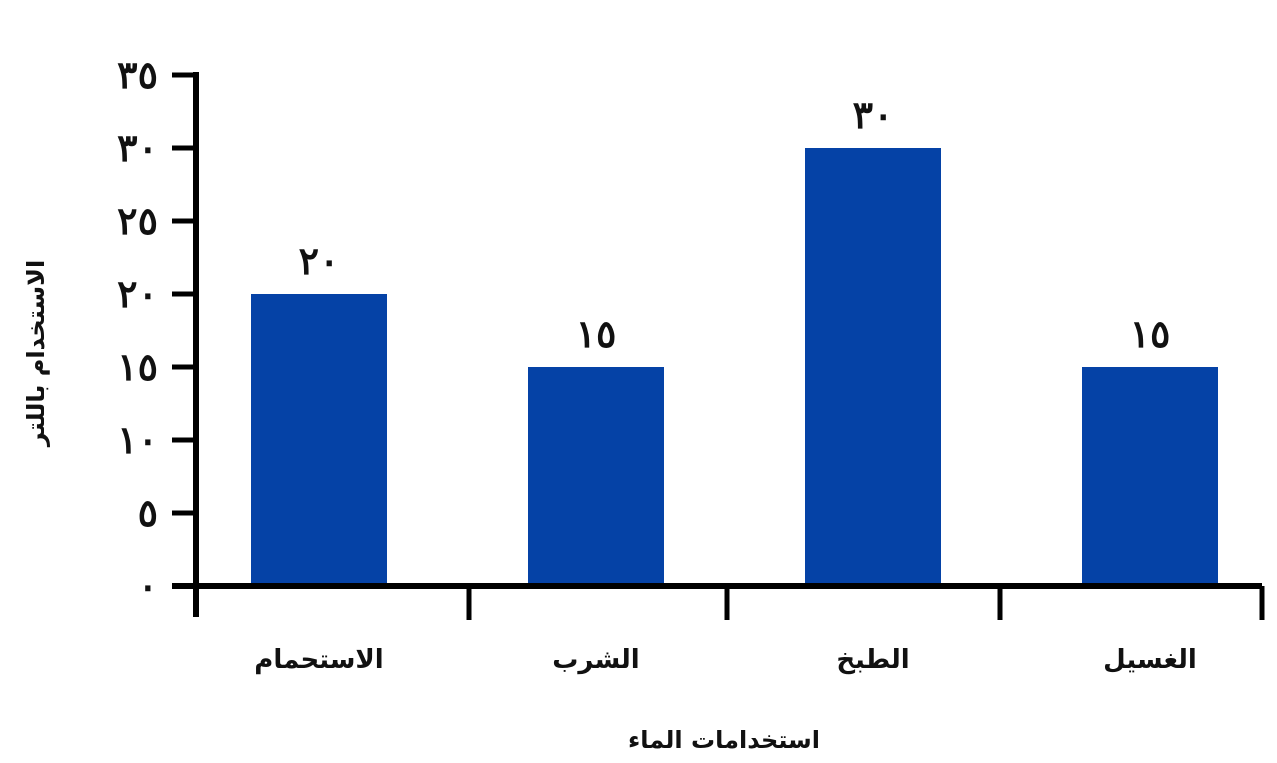 The image size is (1277, 763). What do you see at coordinates (873, 114) in the screenshot?
I see `data-label-3: ٣٠` at bounding box center [873, 114].